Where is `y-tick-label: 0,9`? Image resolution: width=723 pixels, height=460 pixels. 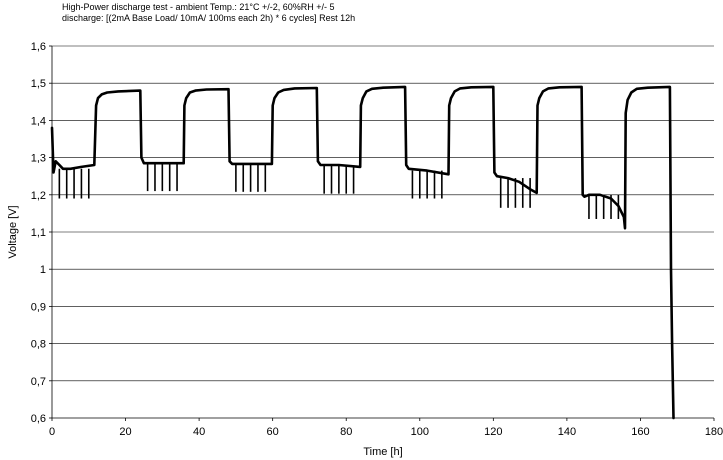
y-tick-label: 0,9 is located at coordinates (38, 307).